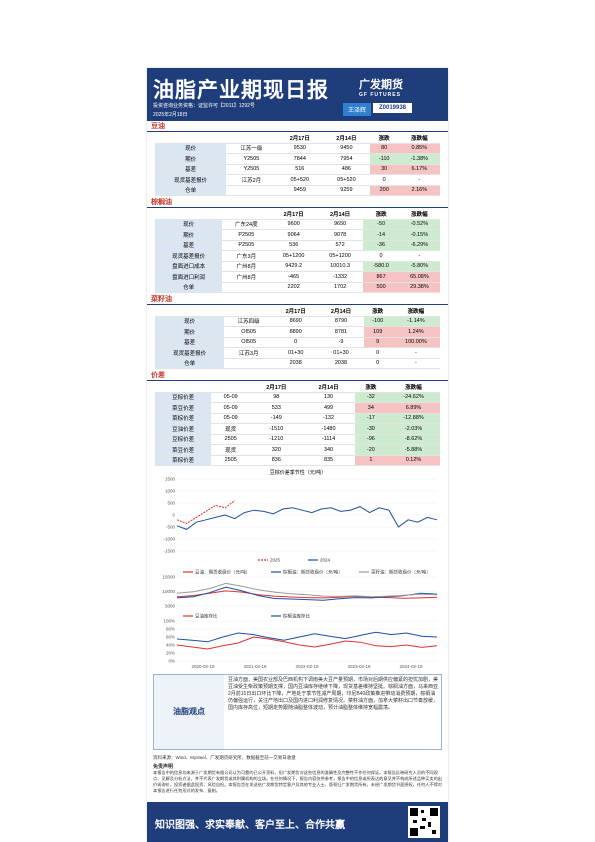  What do you see at coordinates (189, 266) in the screenshot?
I see `cell: 盘面进口成本` at bounding box center [189, 266].